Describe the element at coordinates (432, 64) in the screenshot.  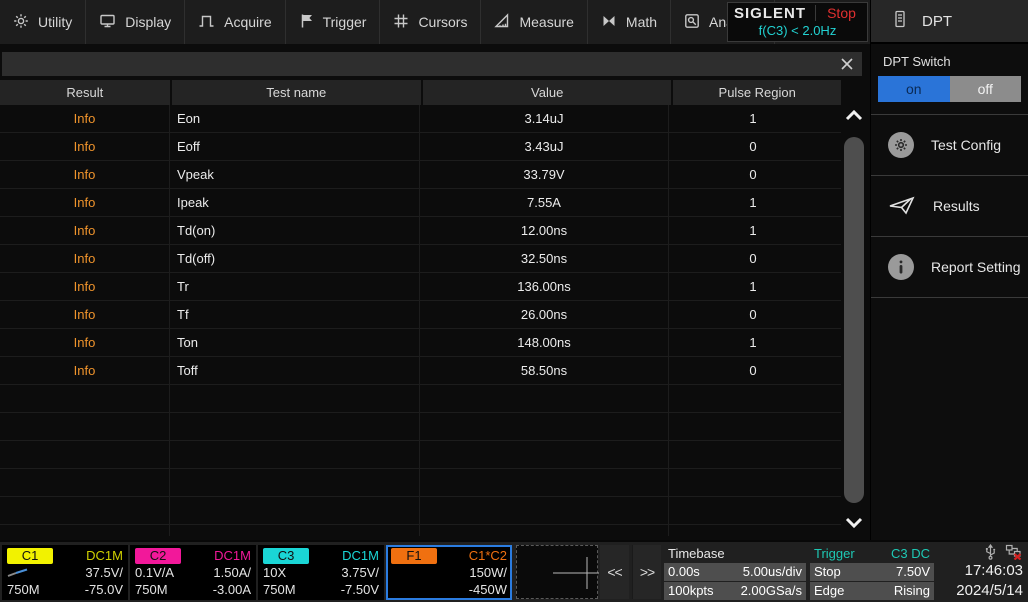
I see `results-titlebar` at that location.